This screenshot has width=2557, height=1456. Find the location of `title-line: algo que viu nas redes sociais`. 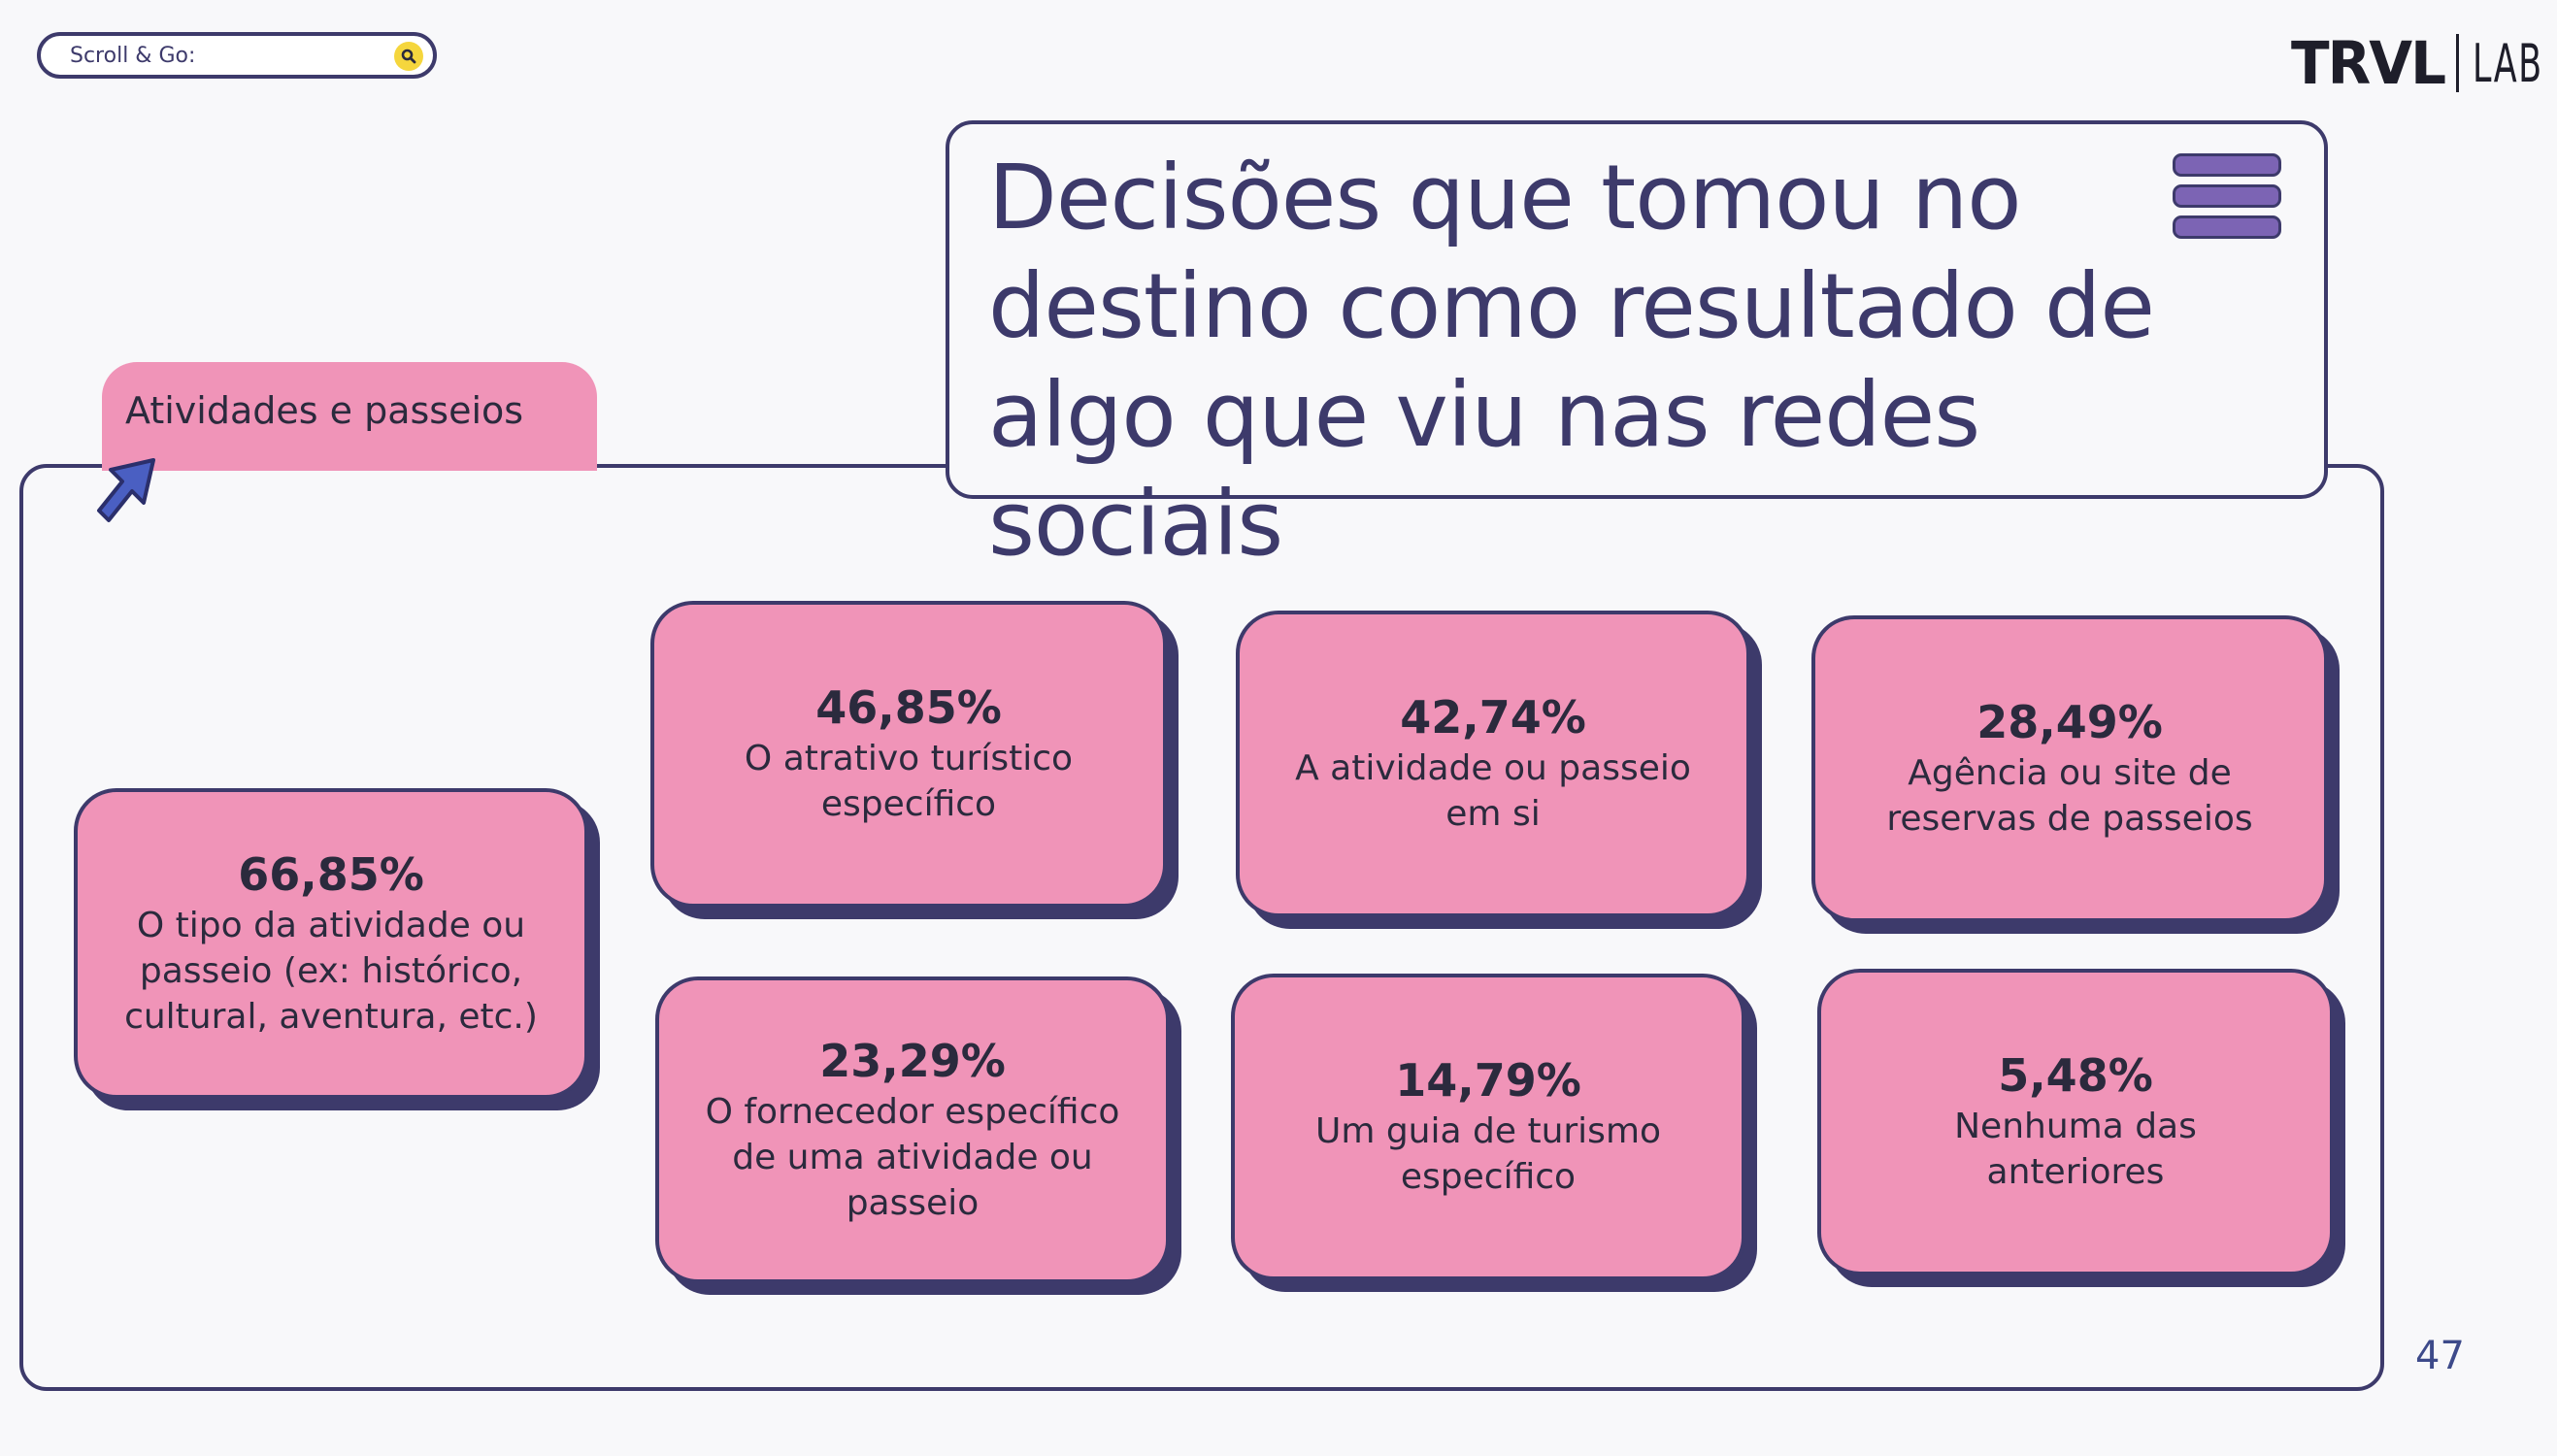

title-line: algo que viu nas redes sociais is located at coordinates (1484, 469).